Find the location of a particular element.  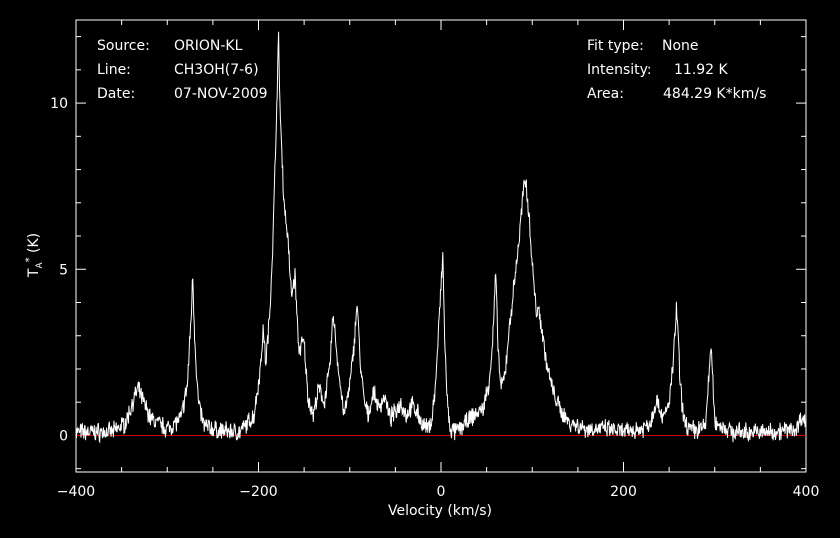

y-tick-label: 5 is located at coordinates (63, 270).